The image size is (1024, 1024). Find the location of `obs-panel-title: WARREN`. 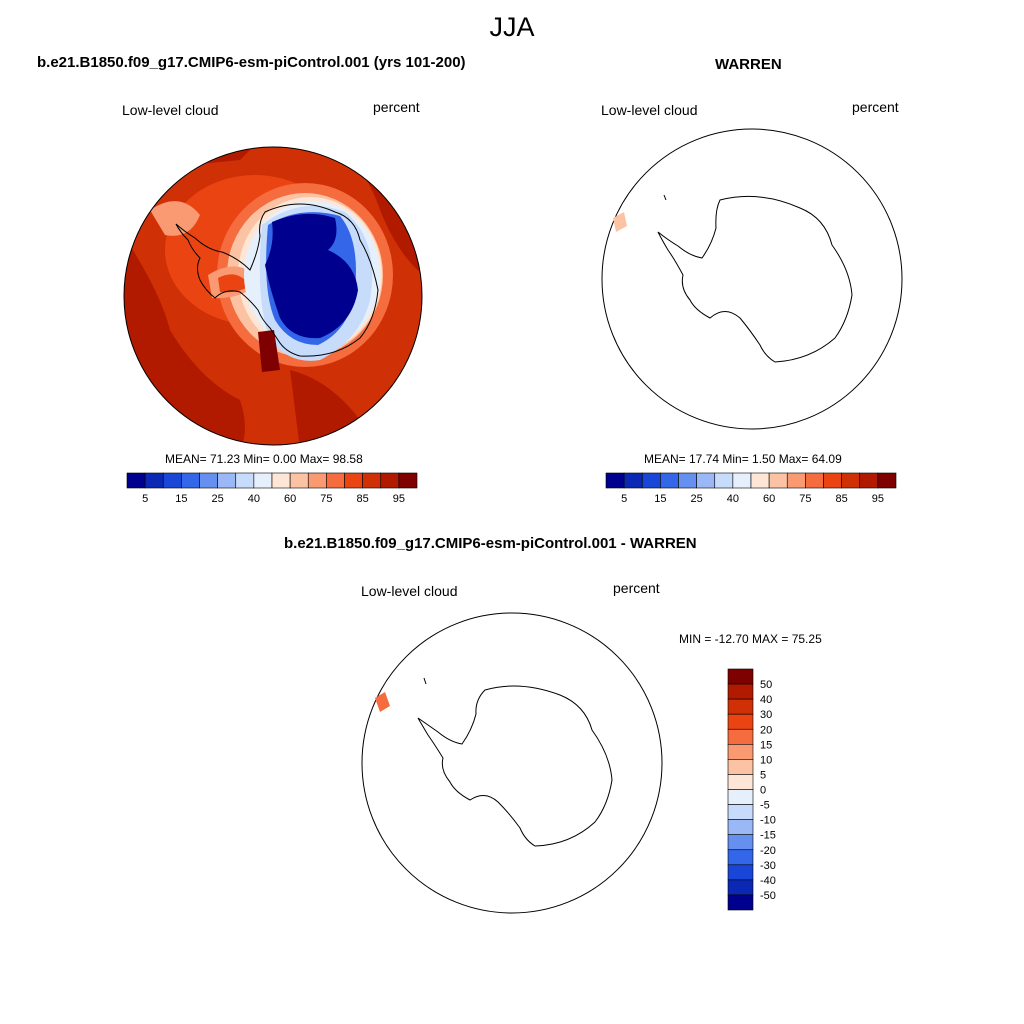

obs-panel-title: WARREN is located at coordinates (748, 64).